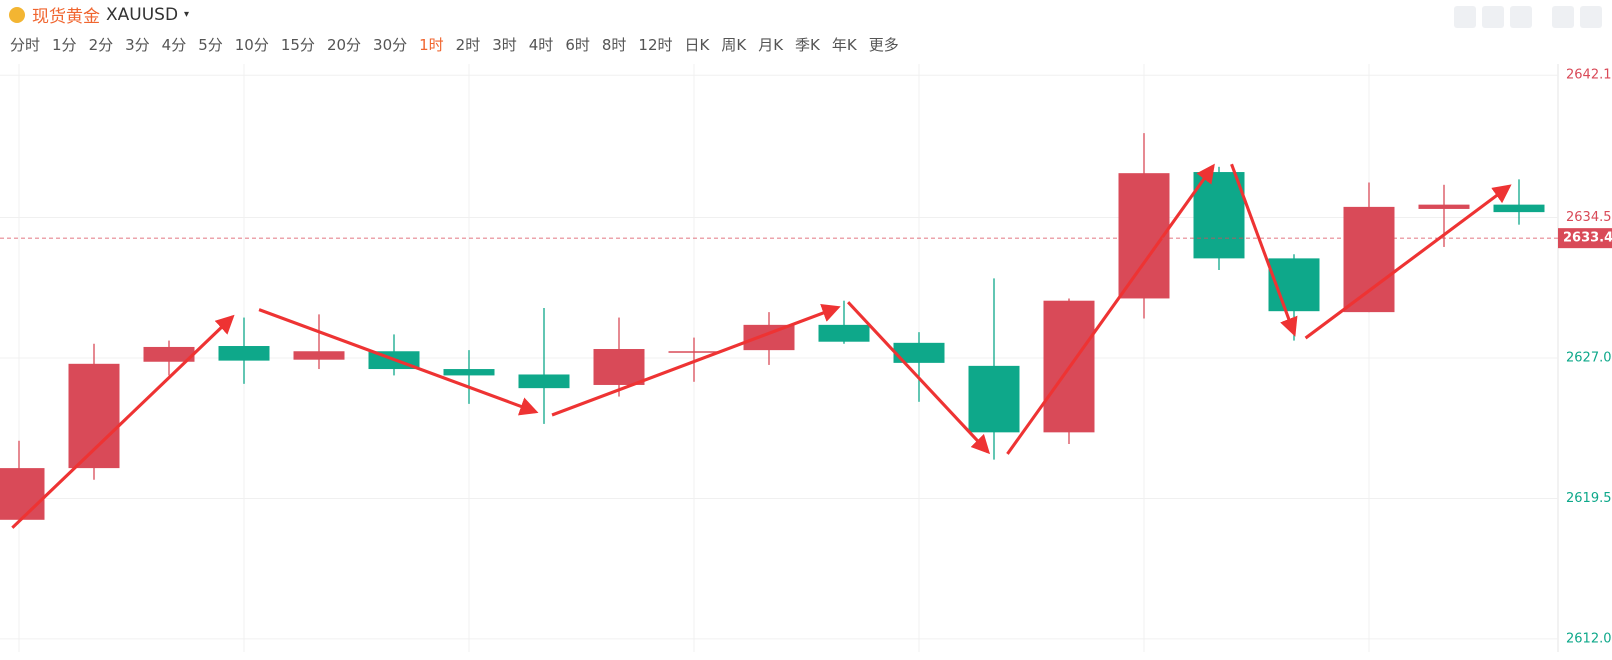 Image resolution: width=1612 pixels, height=660 pixels. I want to click on y-tick-label: 2619.5, so click(1589, 498).